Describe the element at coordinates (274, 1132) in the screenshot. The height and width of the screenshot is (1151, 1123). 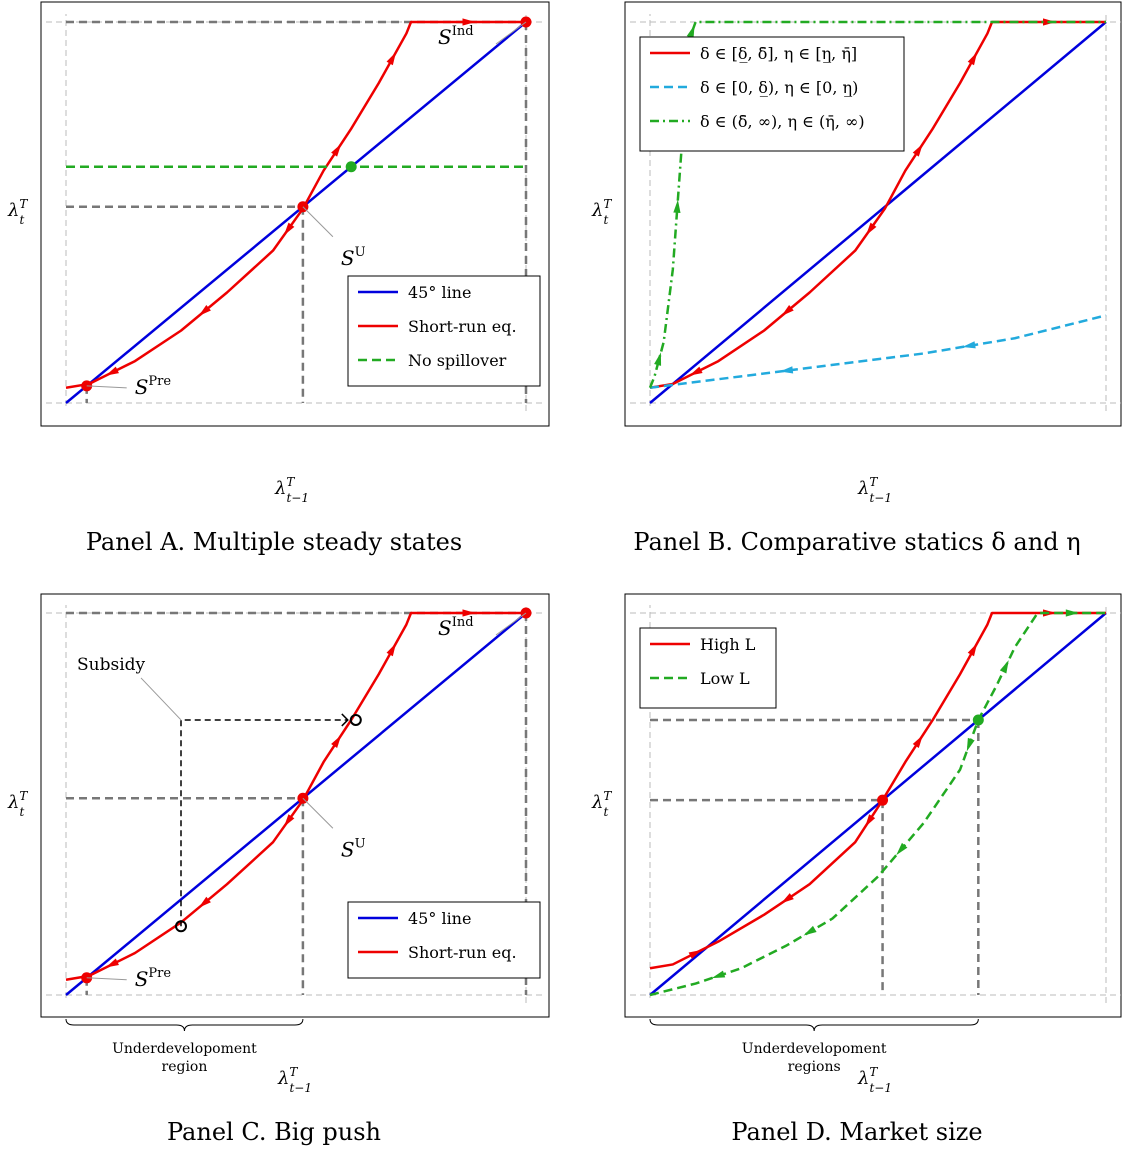
I see `panel-c-caption: Panel C. Big push` at that location.